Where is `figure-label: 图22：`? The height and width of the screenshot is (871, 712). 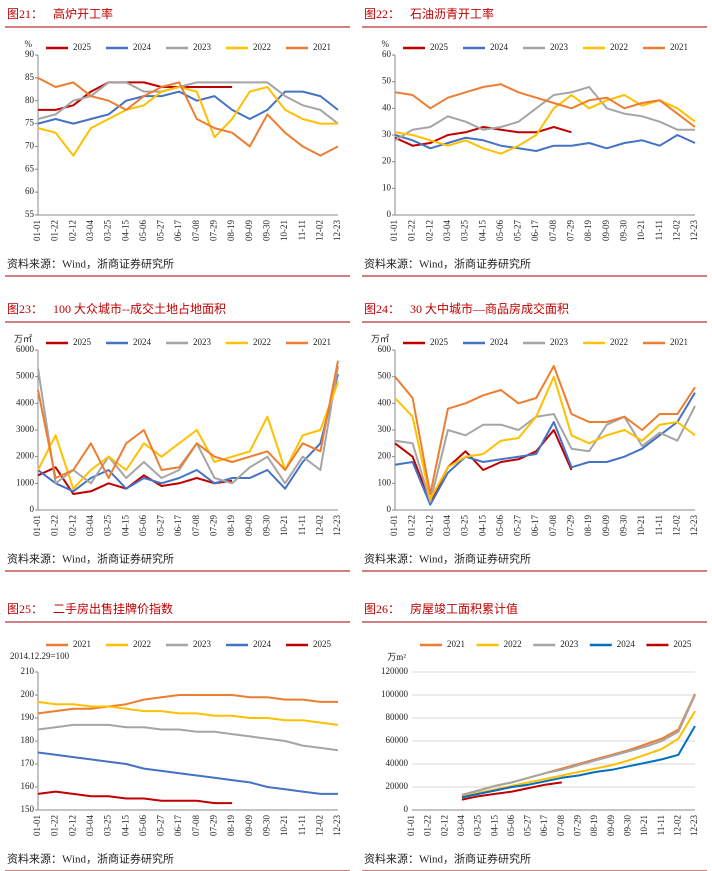
figure-label: 图22： is located at coordinates (382, 14).